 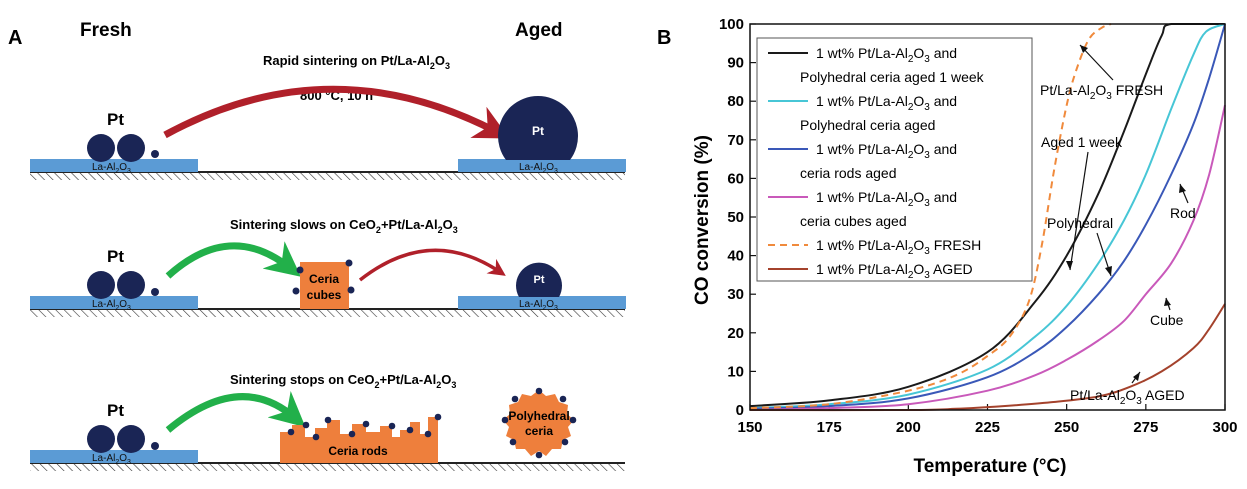 I want to click on legend-label-cont: Polyhedral ceria aged 1 week, so click(x=892, y=77).